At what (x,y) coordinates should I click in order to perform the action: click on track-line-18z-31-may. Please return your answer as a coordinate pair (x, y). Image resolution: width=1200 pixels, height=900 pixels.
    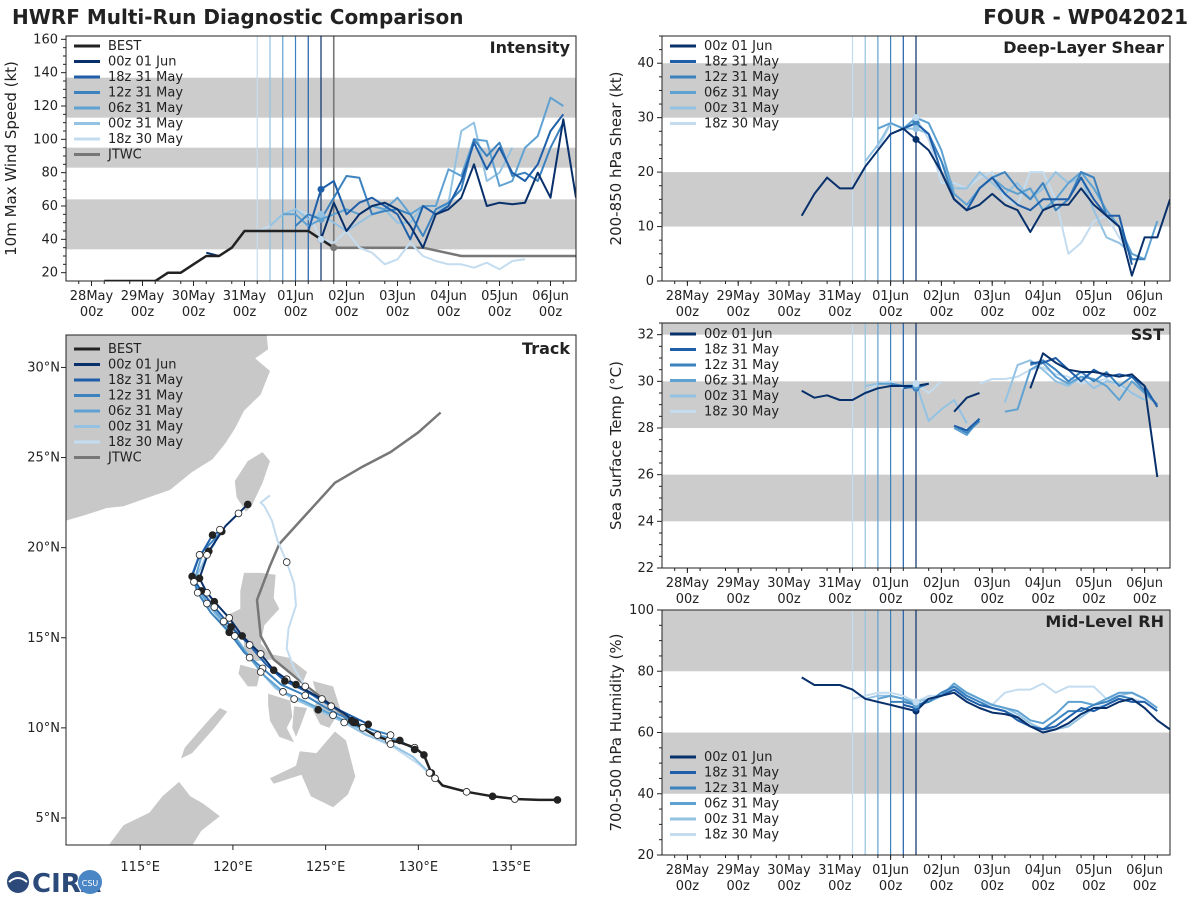
    Looking at the image, I should click on (280, 628).